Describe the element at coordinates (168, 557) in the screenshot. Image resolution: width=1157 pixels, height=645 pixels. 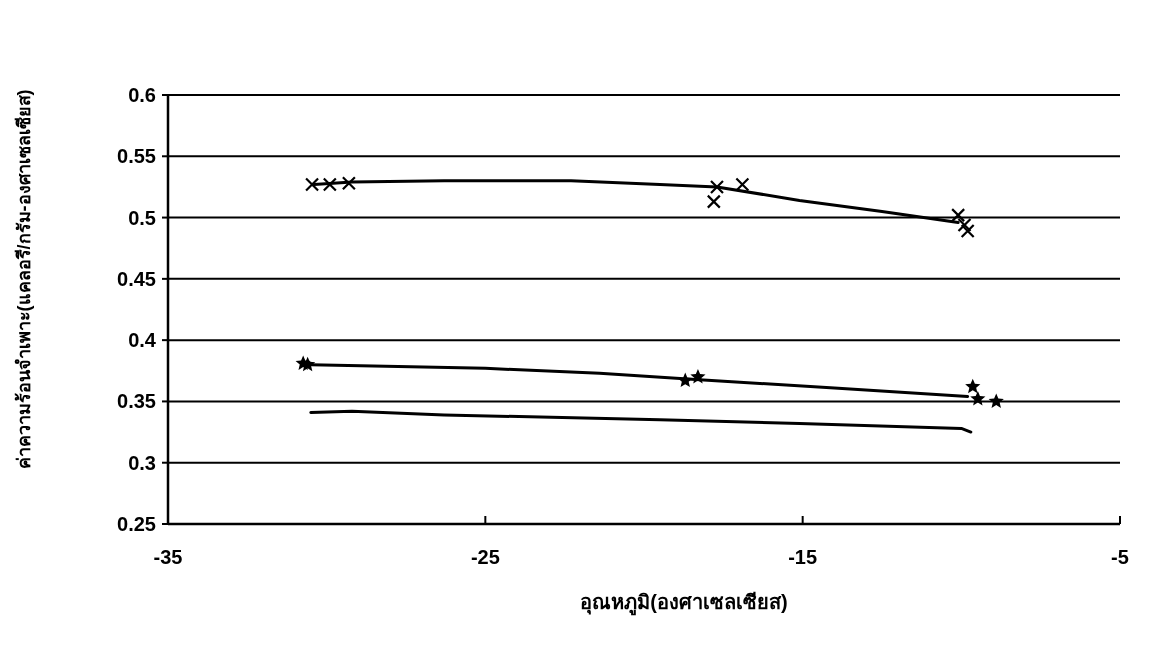
I see `x-tick-label: -35` at that location.